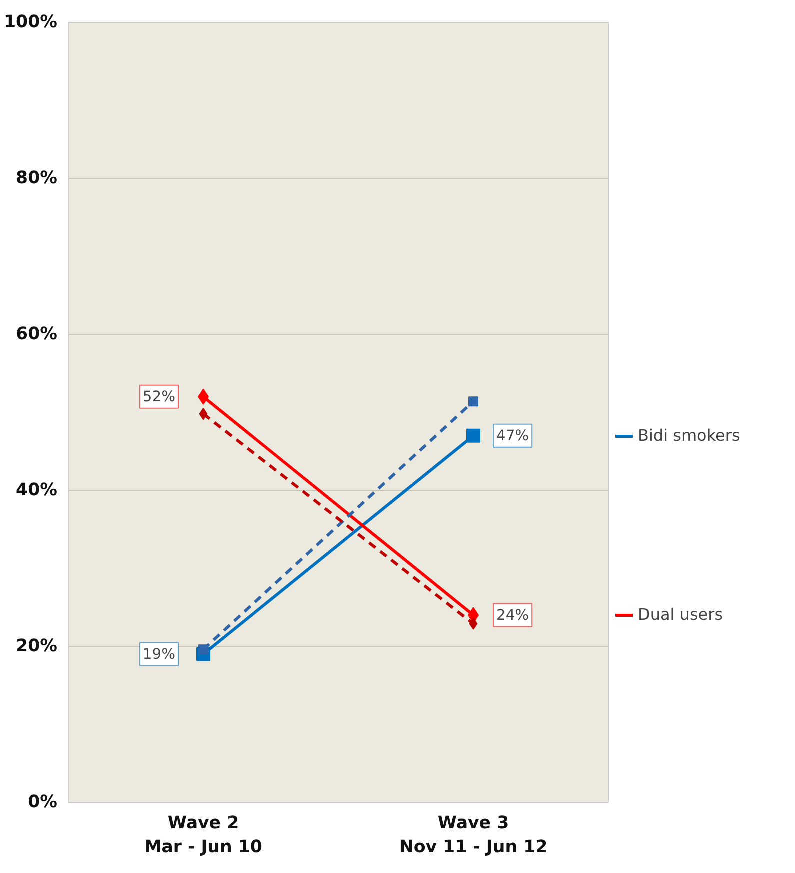 The image size is (795, 873). I want to click on y-tick-label: 60%, so click(37, 334).